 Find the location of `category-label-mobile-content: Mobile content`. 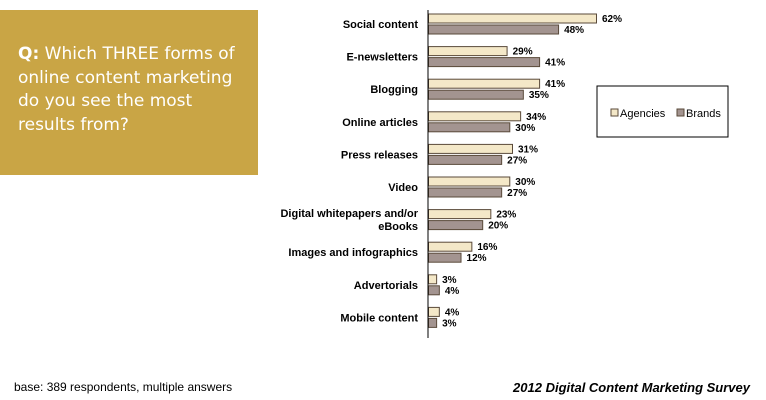

category-label-mobile-content: Mobile content is located at coordinates (379, 318).